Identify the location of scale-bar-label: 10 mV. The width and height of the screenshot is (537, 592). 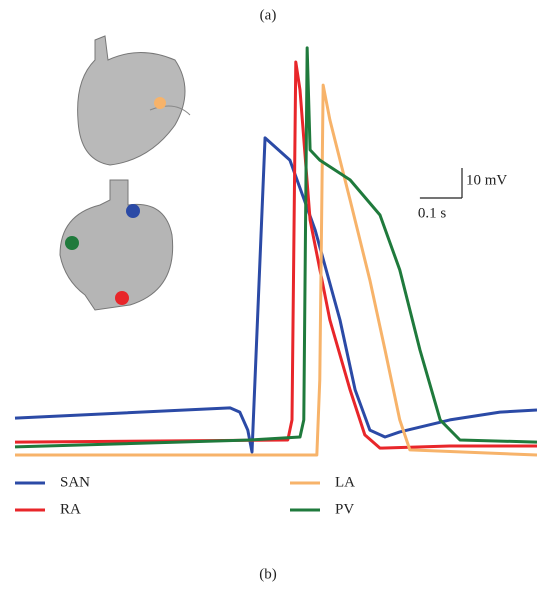
(486, 180).